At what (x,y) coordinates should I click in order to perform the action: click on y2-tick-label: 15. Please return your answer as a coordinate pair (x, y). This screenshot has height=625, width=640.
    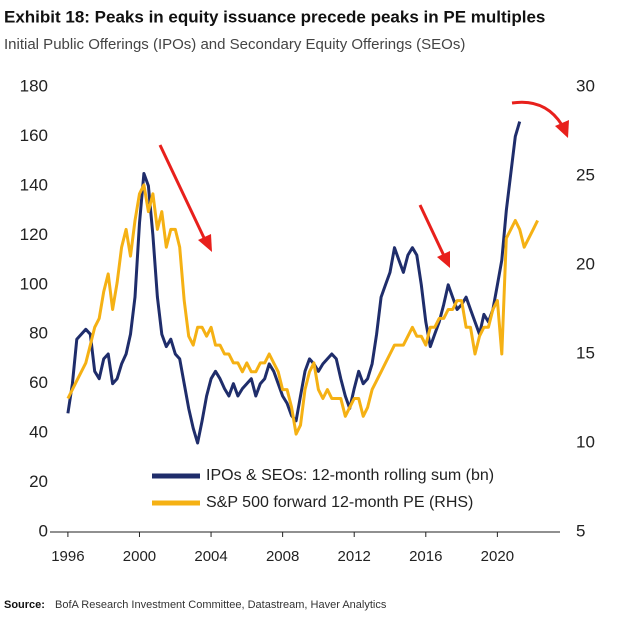
    Looking at the image, I should click on (585, 352).